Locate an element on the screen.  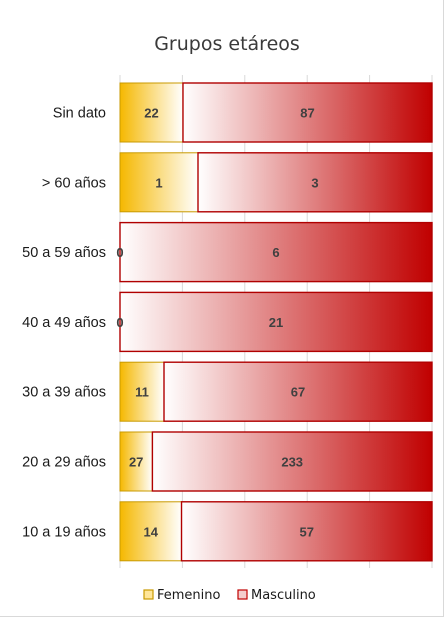
data-label-masculino: 3 is located at coordinates (314, 182).